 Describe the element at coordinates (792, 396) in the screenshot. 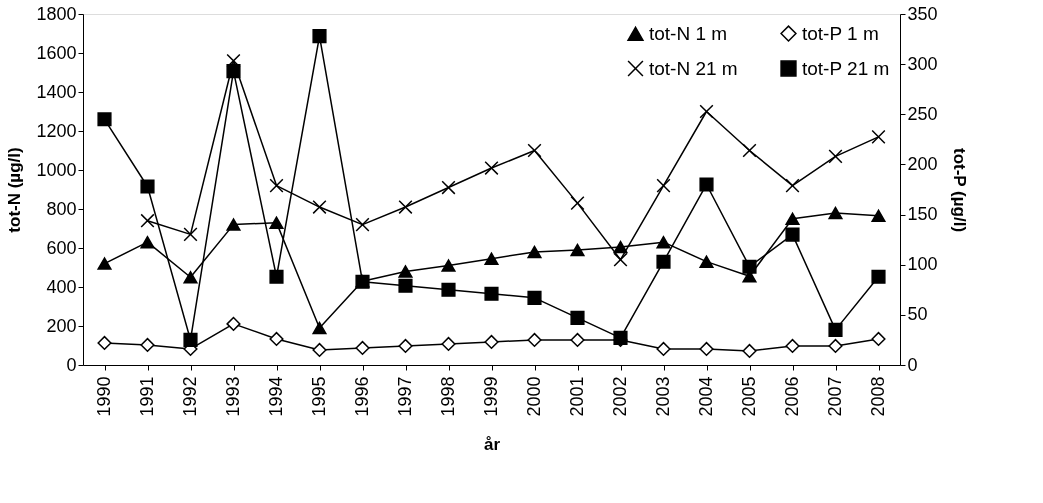

I see `x-tick-label: 2006` at that location.